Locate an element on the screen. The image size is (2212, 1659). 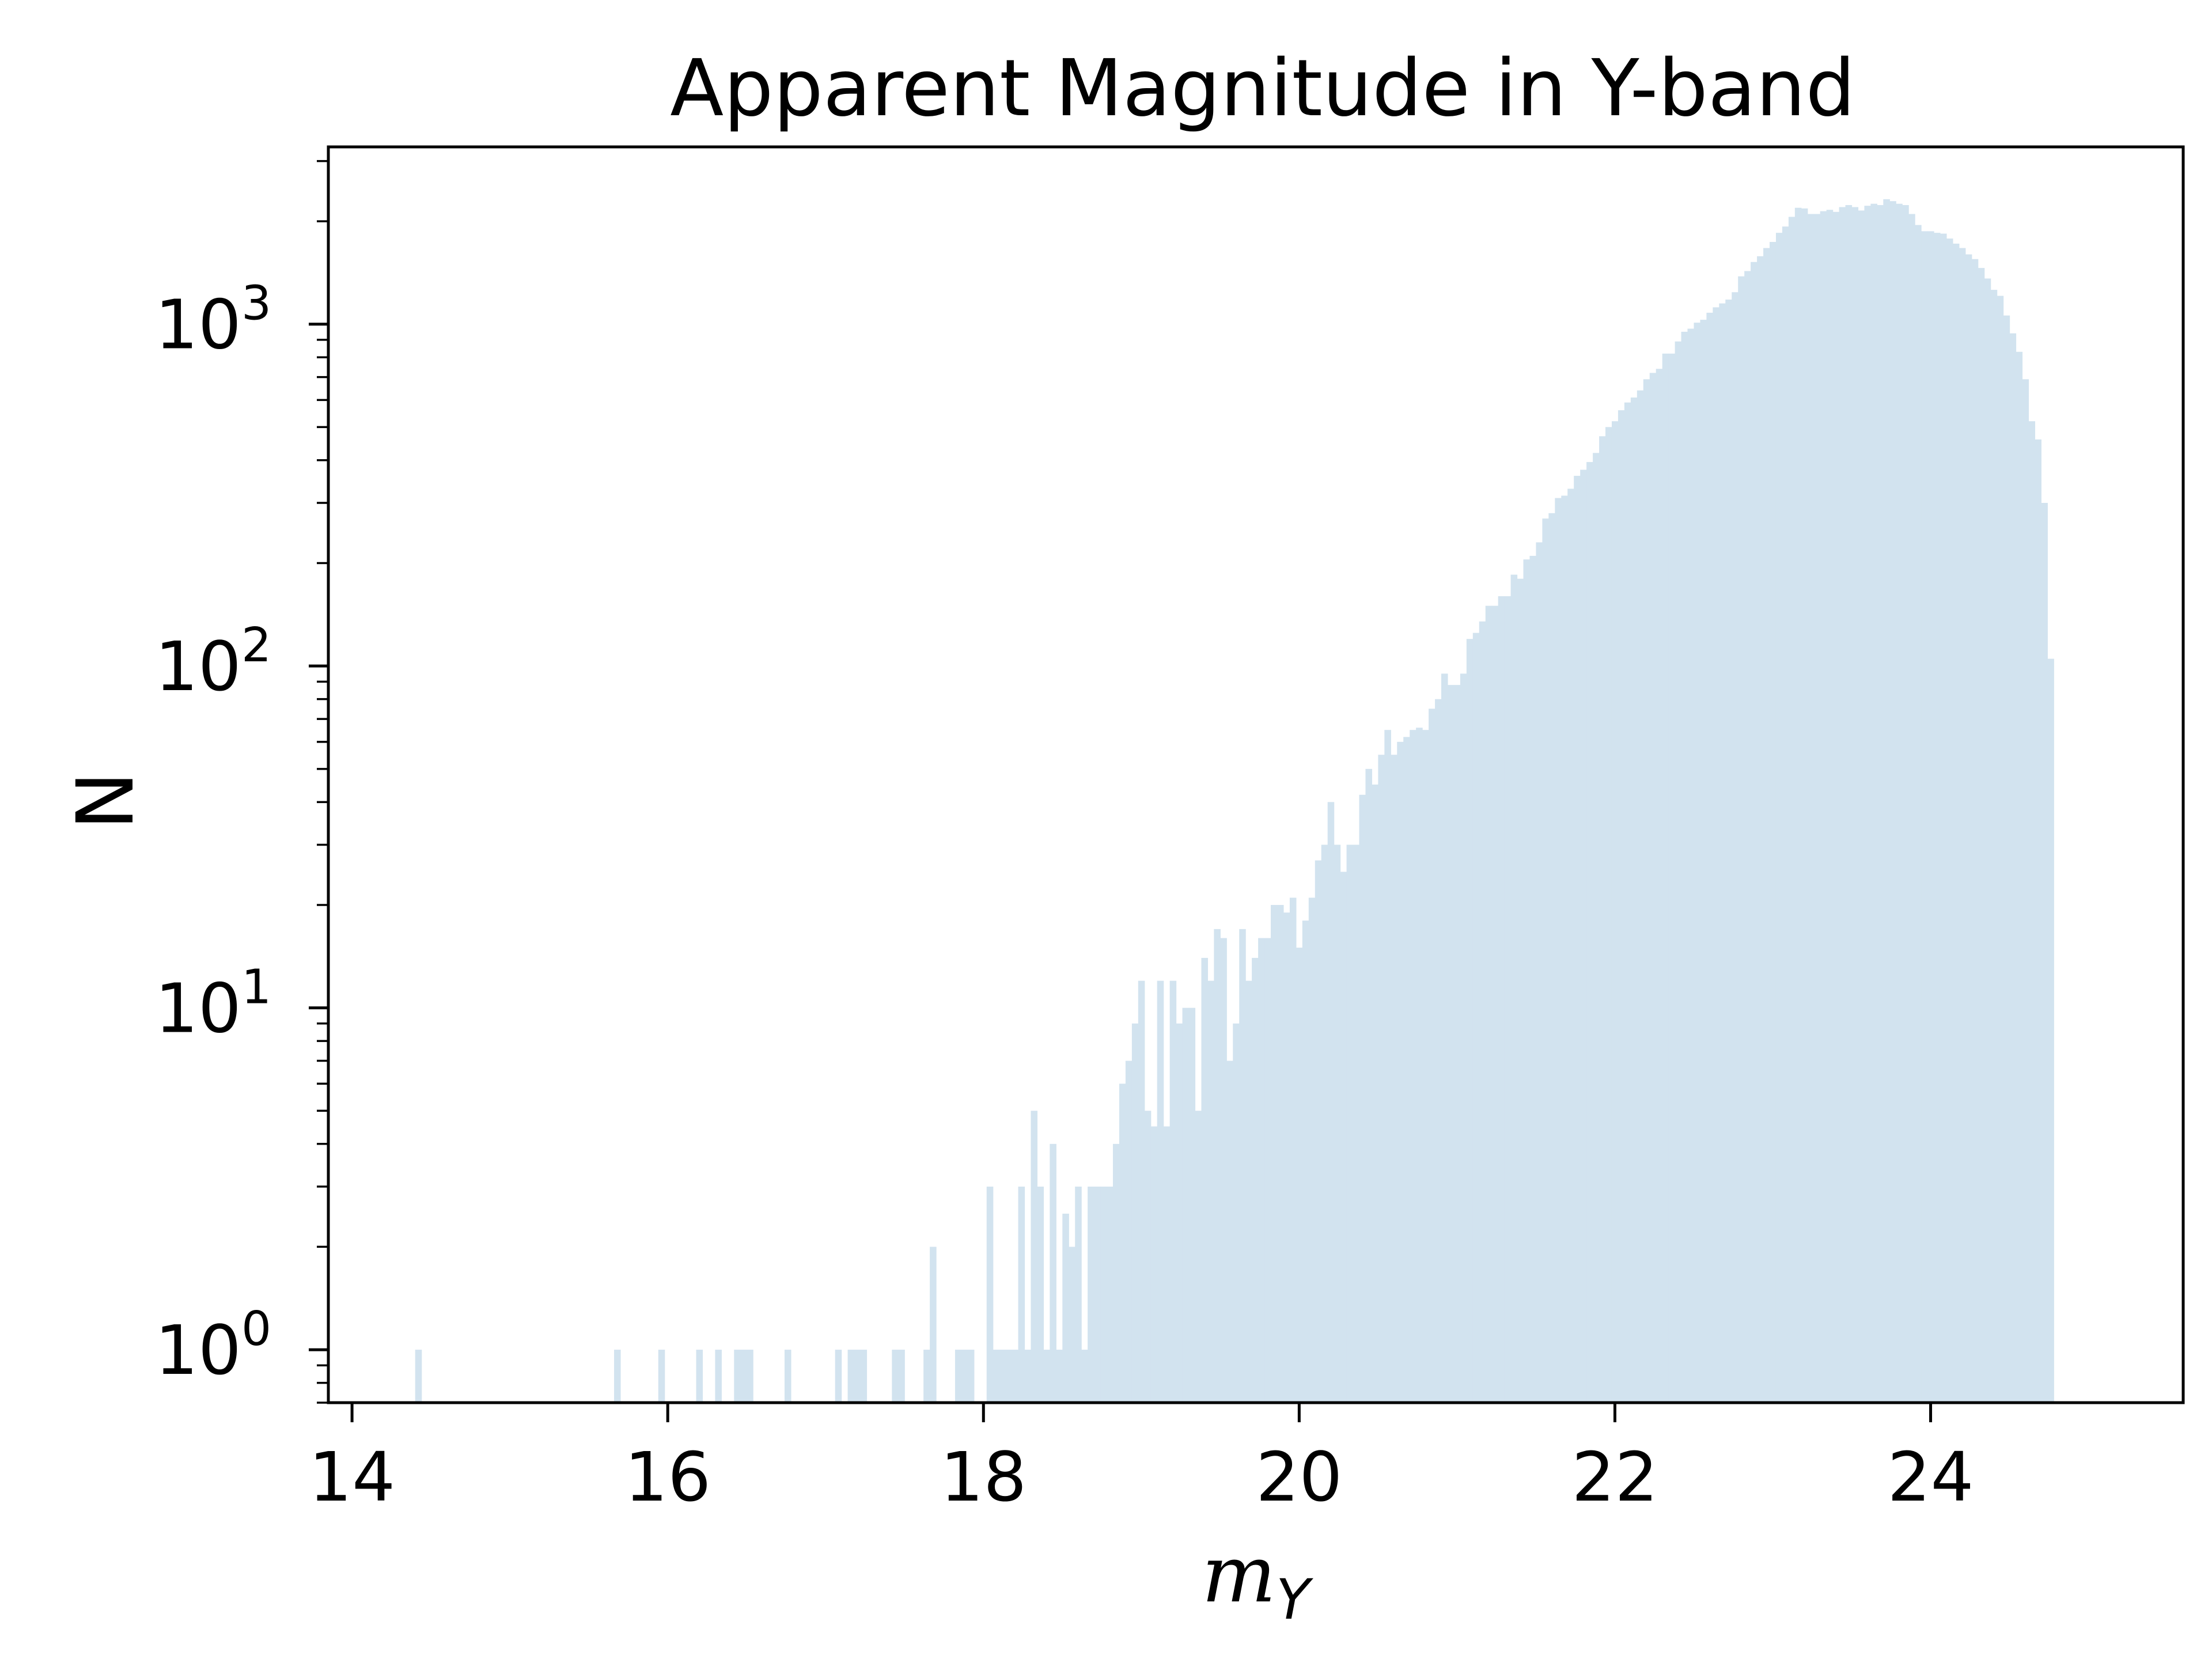
x-tick-label: 14 is located at coordinates (352, 1477).